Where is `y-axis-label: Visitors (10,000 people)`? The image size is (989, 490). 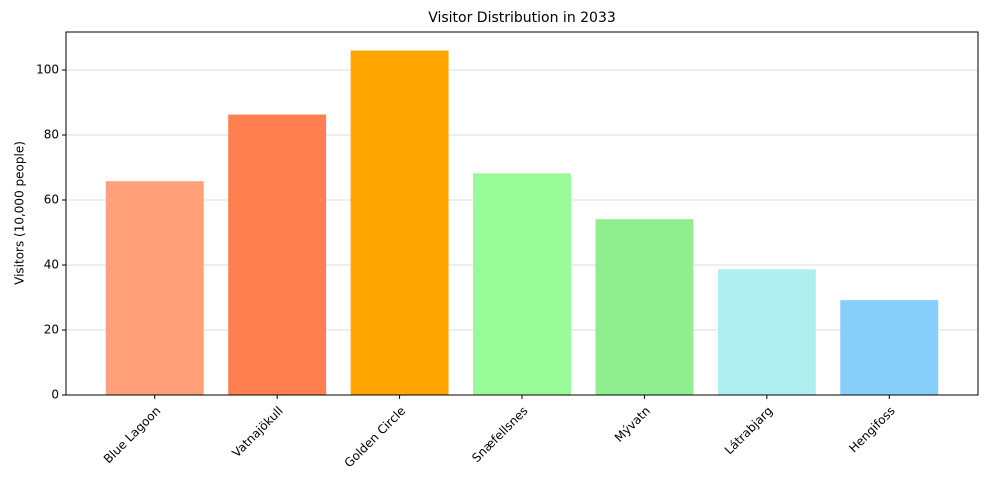 y-axis-label: Visitors (10,000 people) is located at coordinates (20, 213).